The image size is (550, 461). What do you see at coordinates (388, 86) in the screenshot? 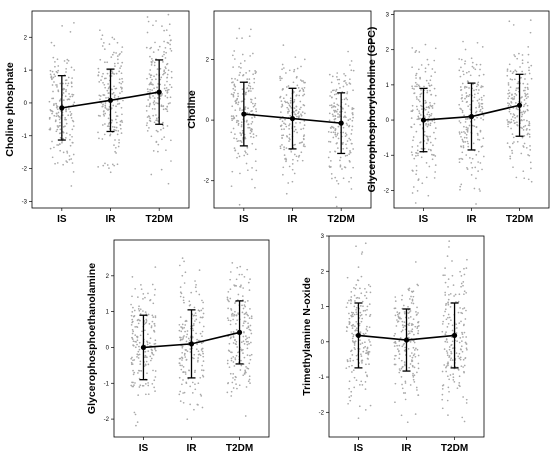
I see `y-tick-label: 1` at bounding box center [388, 86].